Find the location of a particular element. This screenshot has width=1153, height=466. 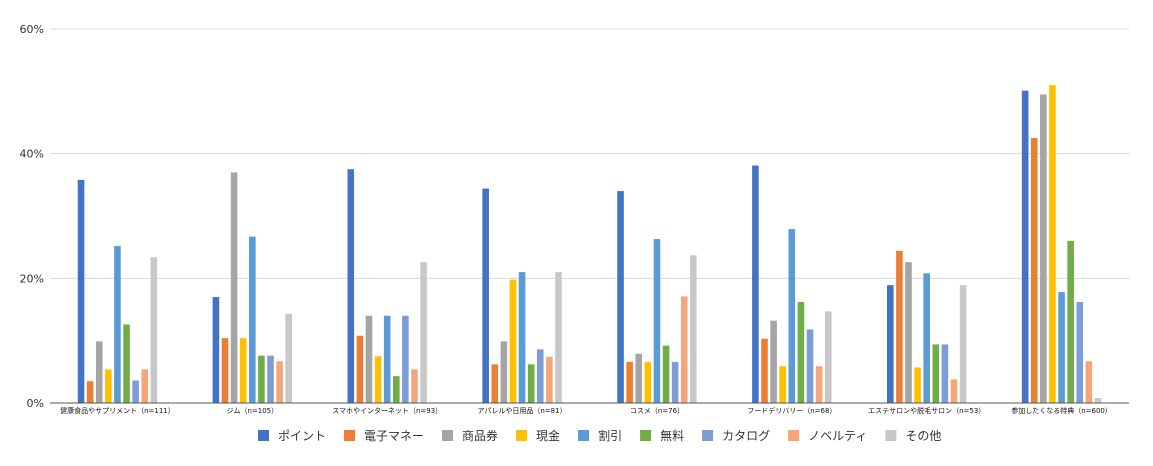

y-tick-label: 0% is located at coordinates (35, 403).